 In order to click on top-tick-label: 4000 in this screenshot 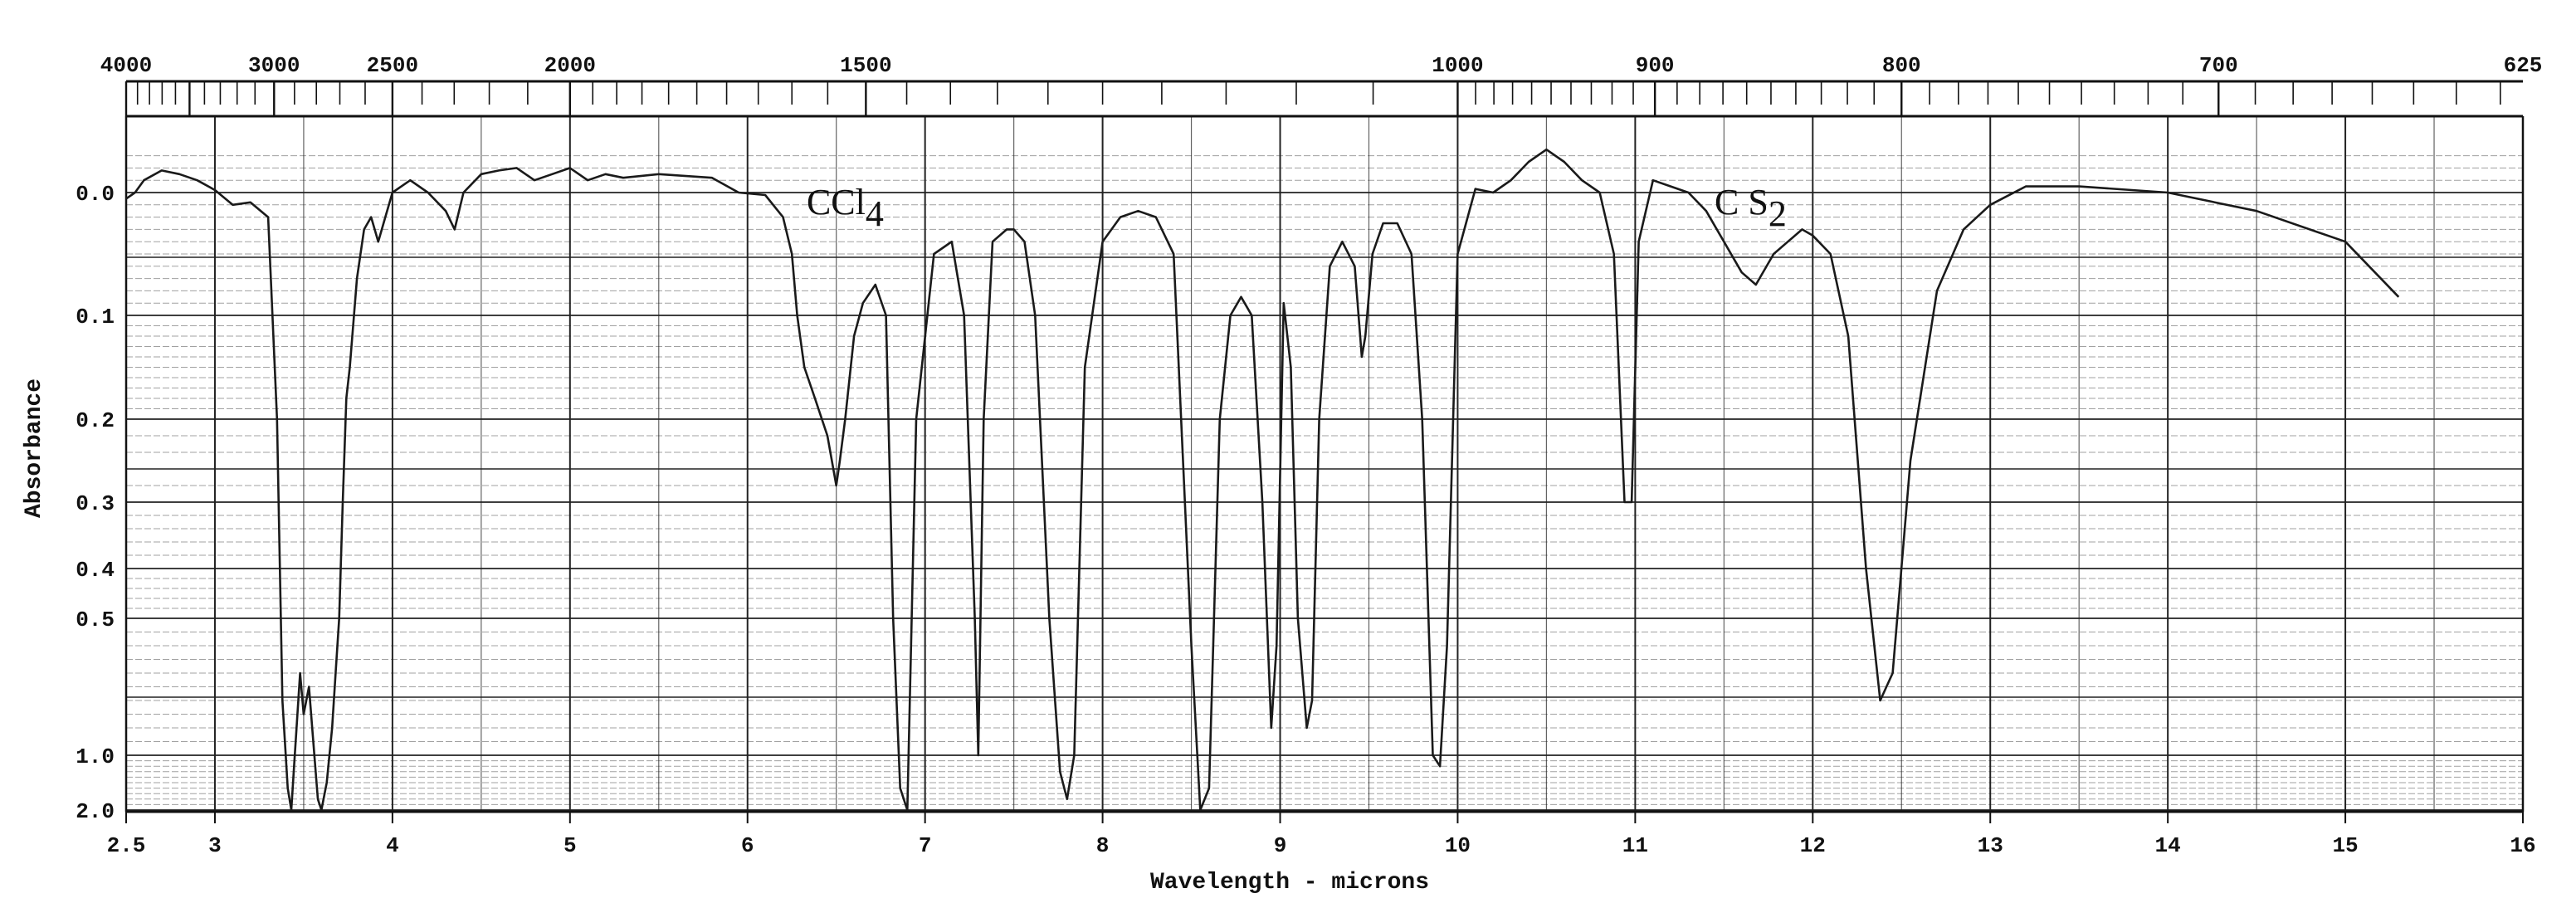, I will do `click(126, 65)`.